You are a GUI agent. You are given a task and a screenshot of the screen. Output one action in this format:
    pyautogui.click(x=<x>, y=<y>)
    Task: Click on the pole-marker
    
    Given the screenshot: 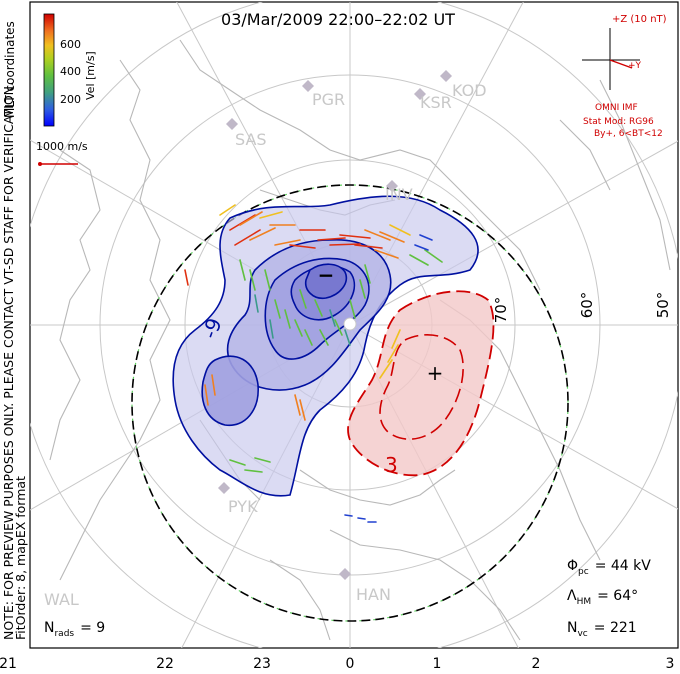 What is the action you would take?
    pyautogui.click(x=350, y=324)
    